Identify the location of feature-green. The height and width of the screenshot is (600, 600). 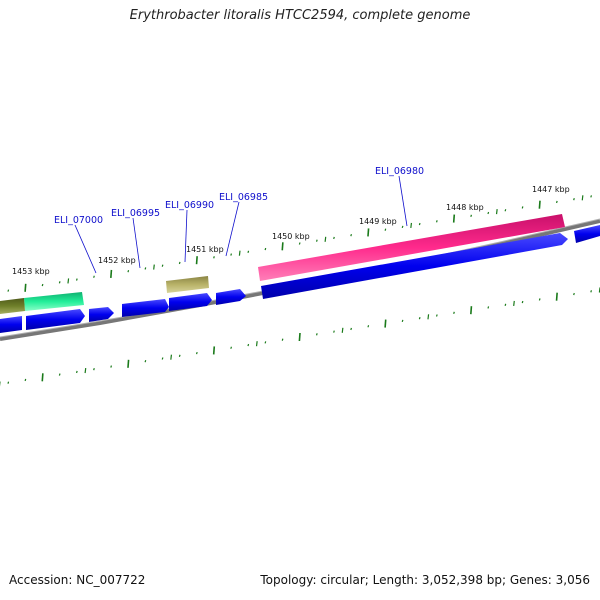
(54, 301).